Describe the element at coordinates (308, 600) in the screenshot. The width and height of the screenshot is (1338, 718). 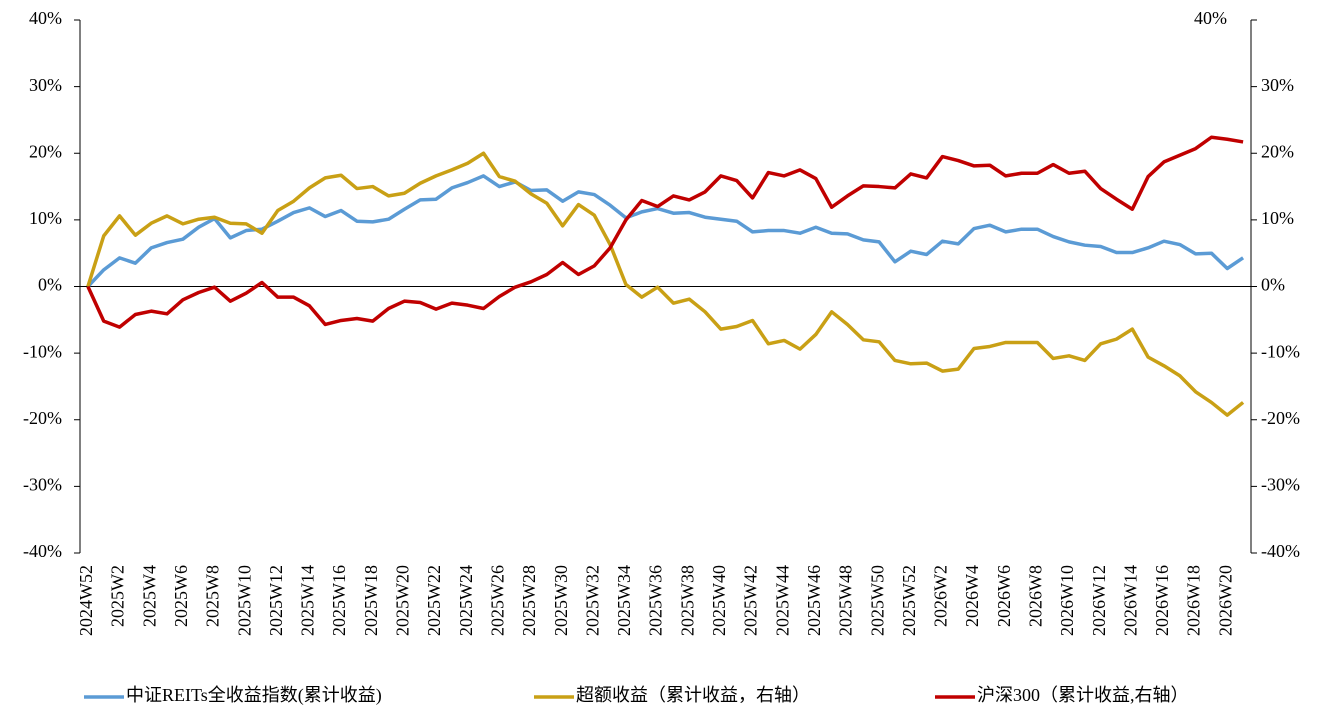
I see `x-tick-label: 2025W14` at that location.